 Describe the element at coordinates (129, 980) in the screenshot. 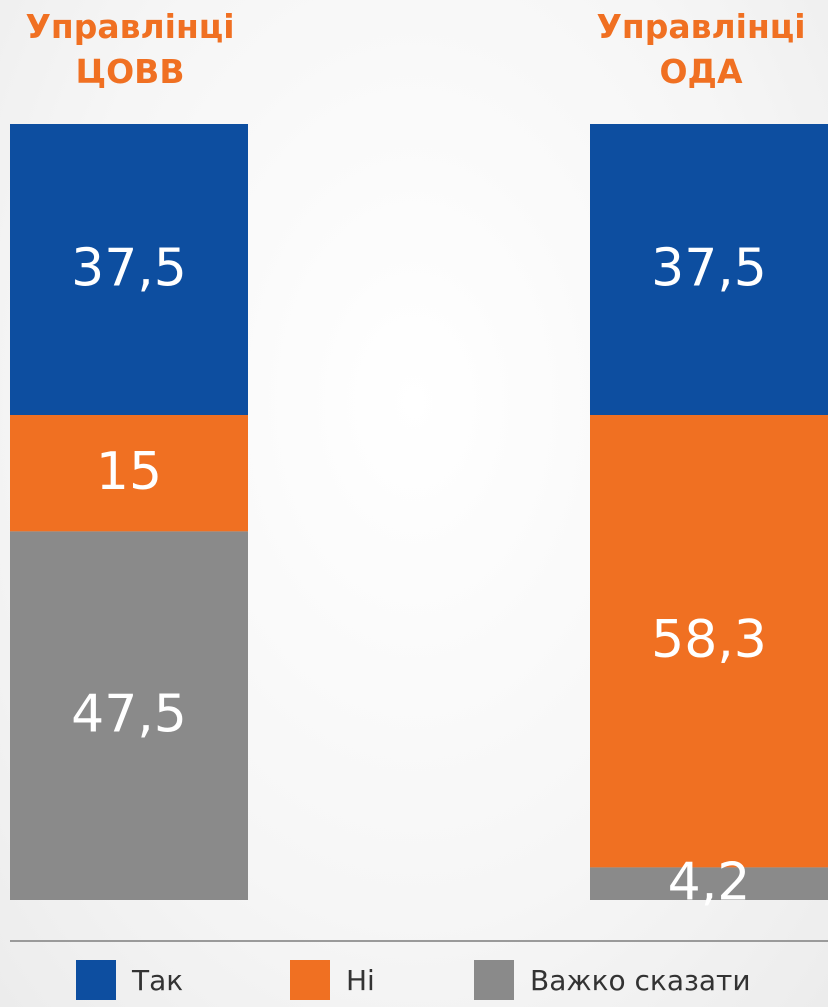

I see `legend-item-yes: Так` at that location.